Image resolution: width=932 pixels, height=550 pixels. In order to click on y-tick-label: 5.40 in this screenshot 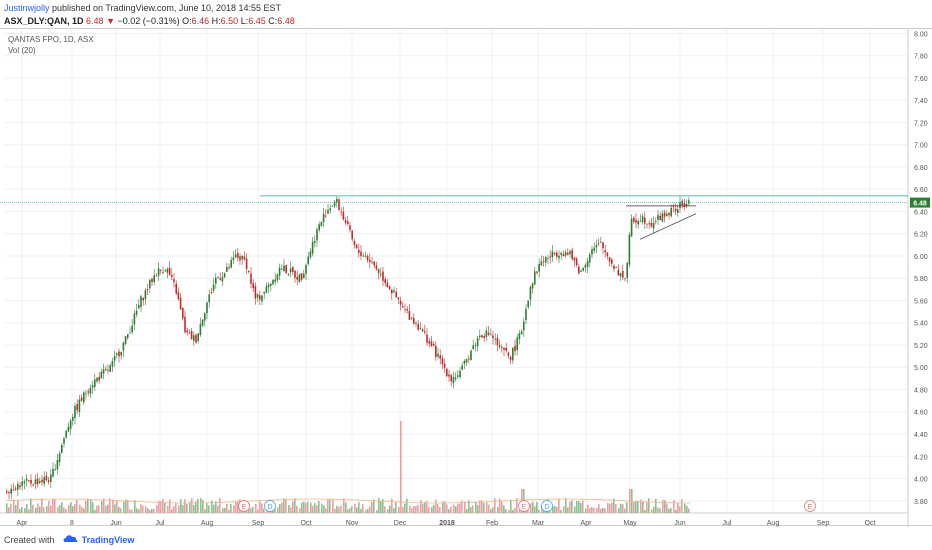, I will do `click(921, 324)`.